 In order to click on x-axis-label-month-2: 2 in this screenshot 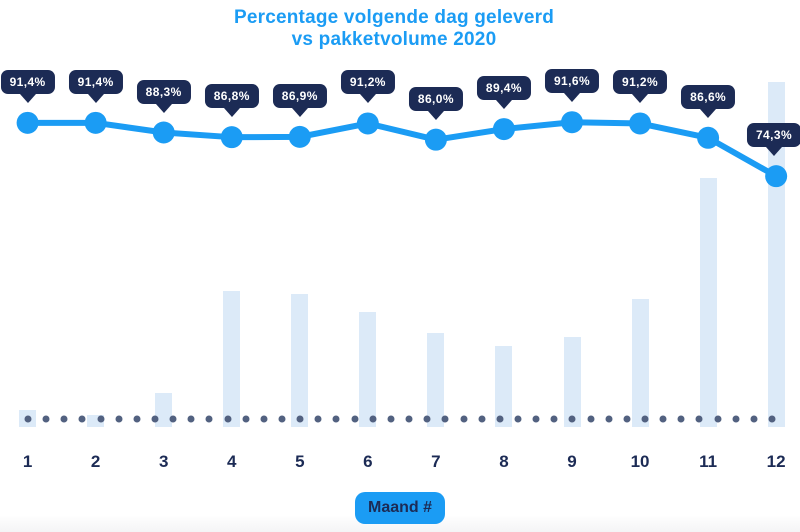, I will do `click(95, 461)`.